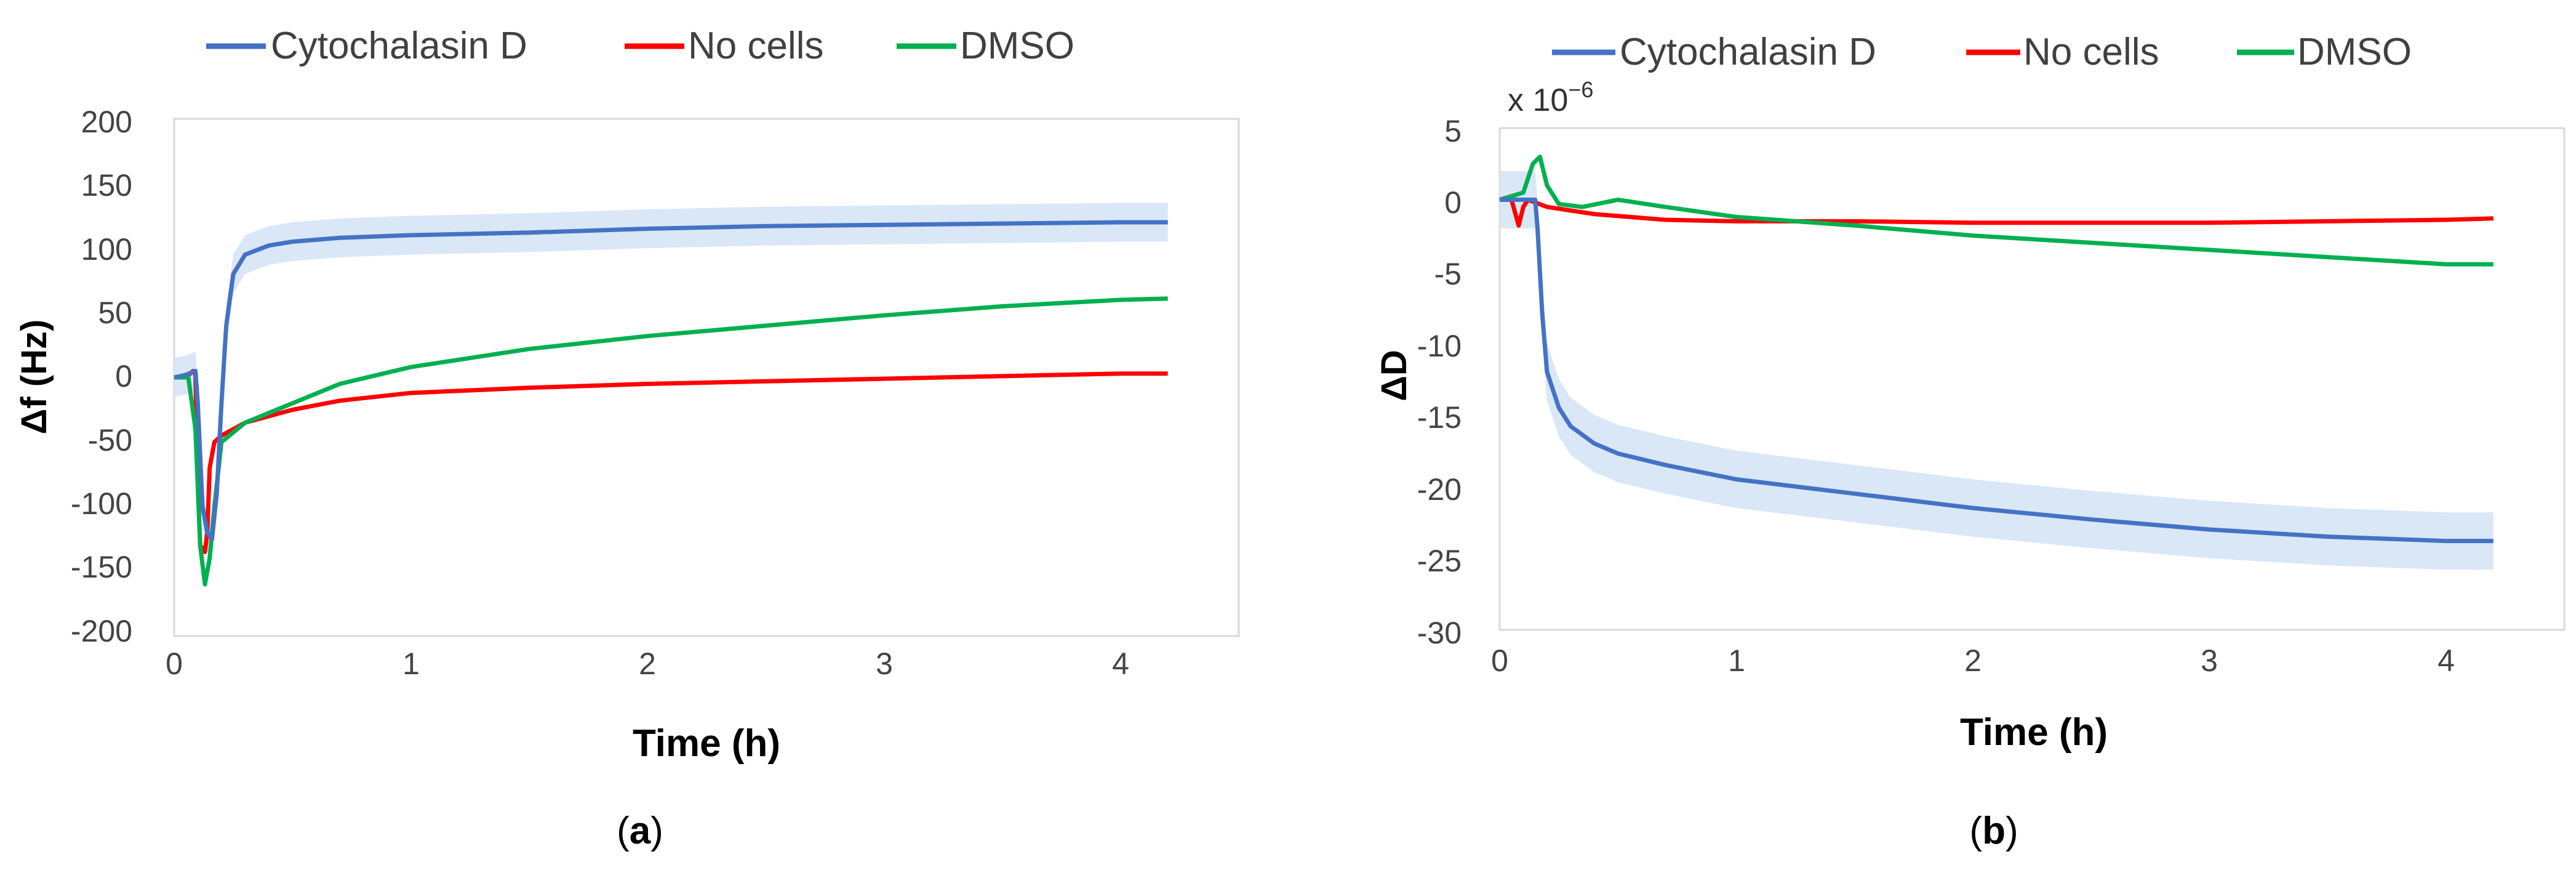 This screenshot has width=2576, height=870. What do you see at coordinates (101, 503) in the screenshot?
I see `y-tick-label: -100` at bounding box center [101, 503].